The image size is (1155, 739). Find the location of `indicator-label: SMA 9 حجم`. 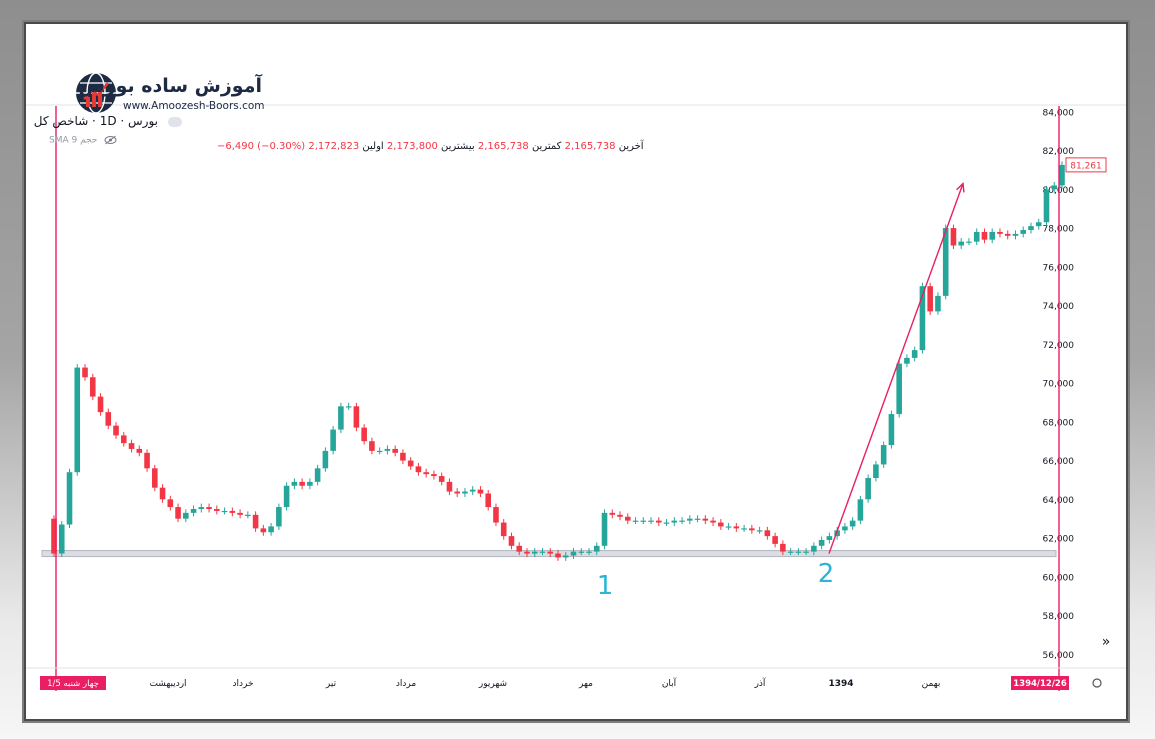

indicator-label: SMA 9 حجم is located at coordinates (83, 140).